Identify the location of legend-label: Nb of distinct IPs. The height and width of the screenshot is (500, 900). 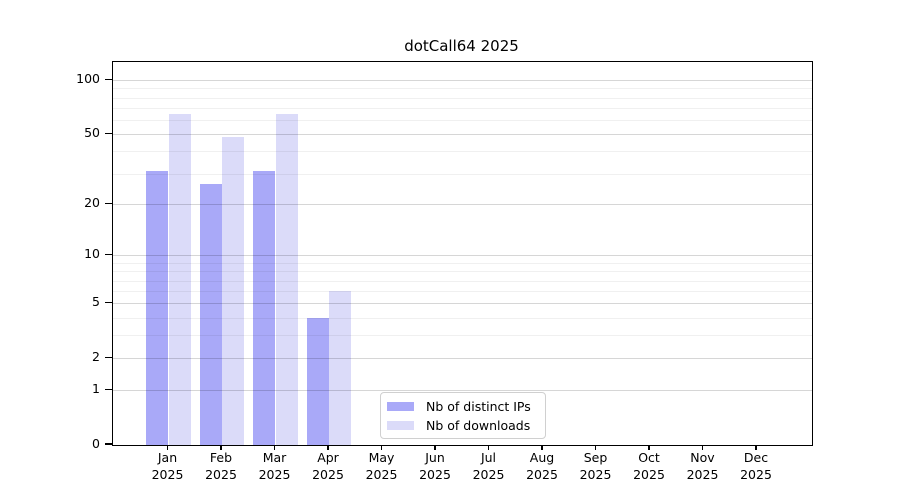
(478, 406).